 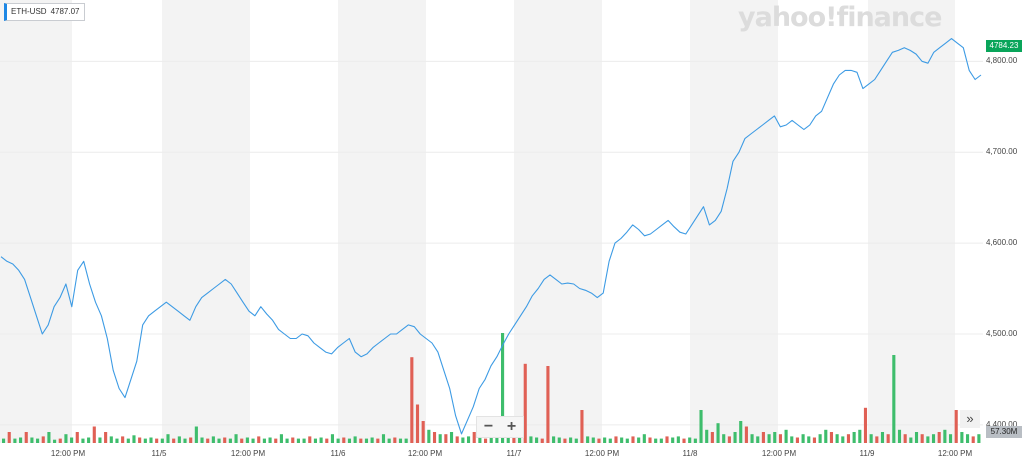 I want to click on series-legend: ETH-USD 4787.07, so click(x=45, y=12).